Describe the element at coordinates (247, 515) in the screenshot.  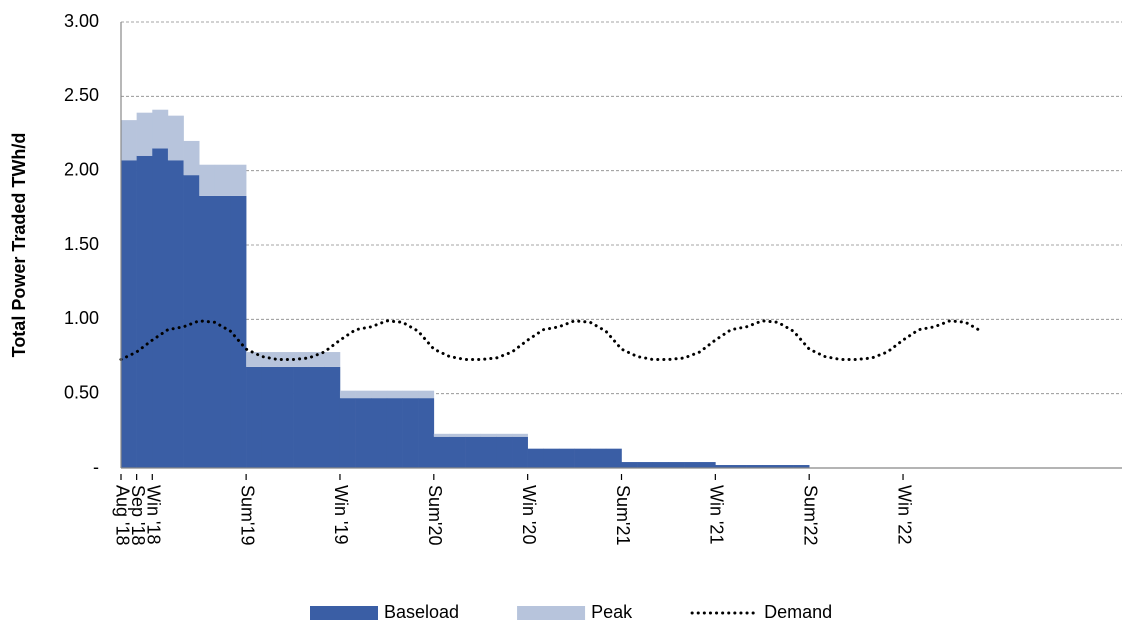
I see `x-tick-label: Sum'19` at that location.